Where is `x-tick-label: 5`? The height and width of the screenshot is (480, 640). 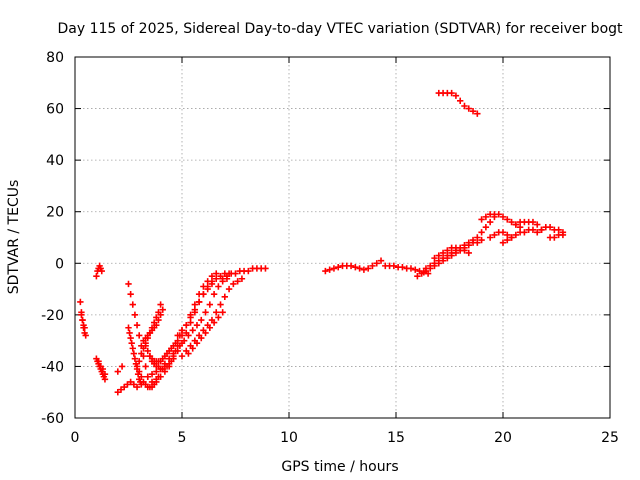 x-tick-label: 5 is located at coordinates (182, 438).